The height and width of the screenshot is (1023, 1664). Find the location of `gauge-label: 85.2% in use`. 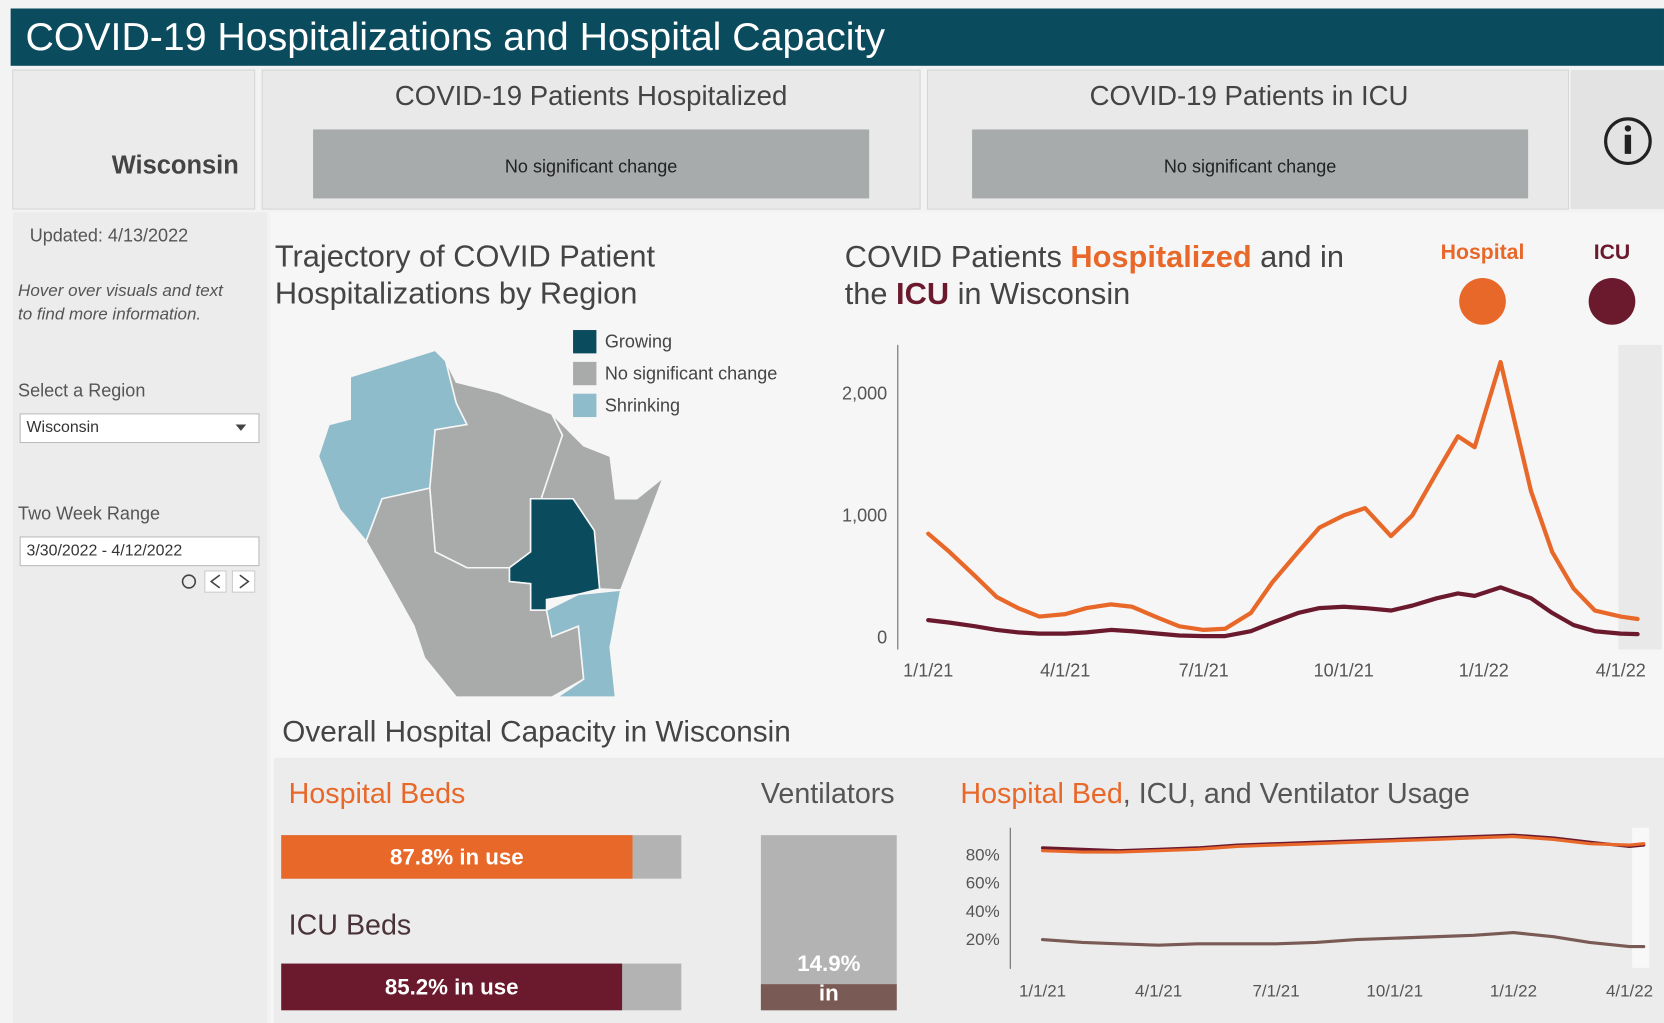

gauge-label: 85.2% in use is located at coordinates (452, 986).